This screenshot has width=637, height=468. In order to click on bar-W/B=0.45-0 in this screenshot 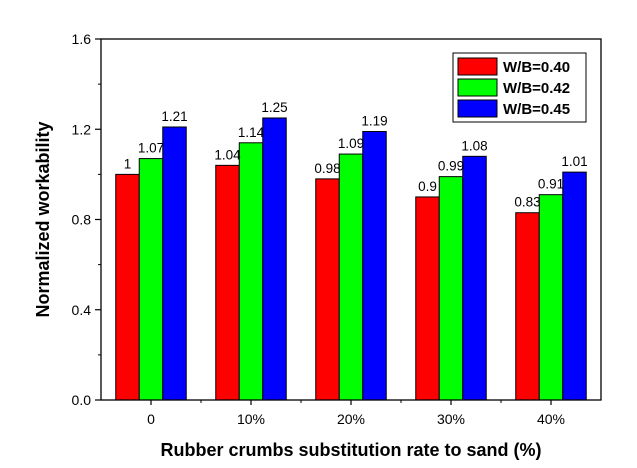, I will do `click(174, 263)`.